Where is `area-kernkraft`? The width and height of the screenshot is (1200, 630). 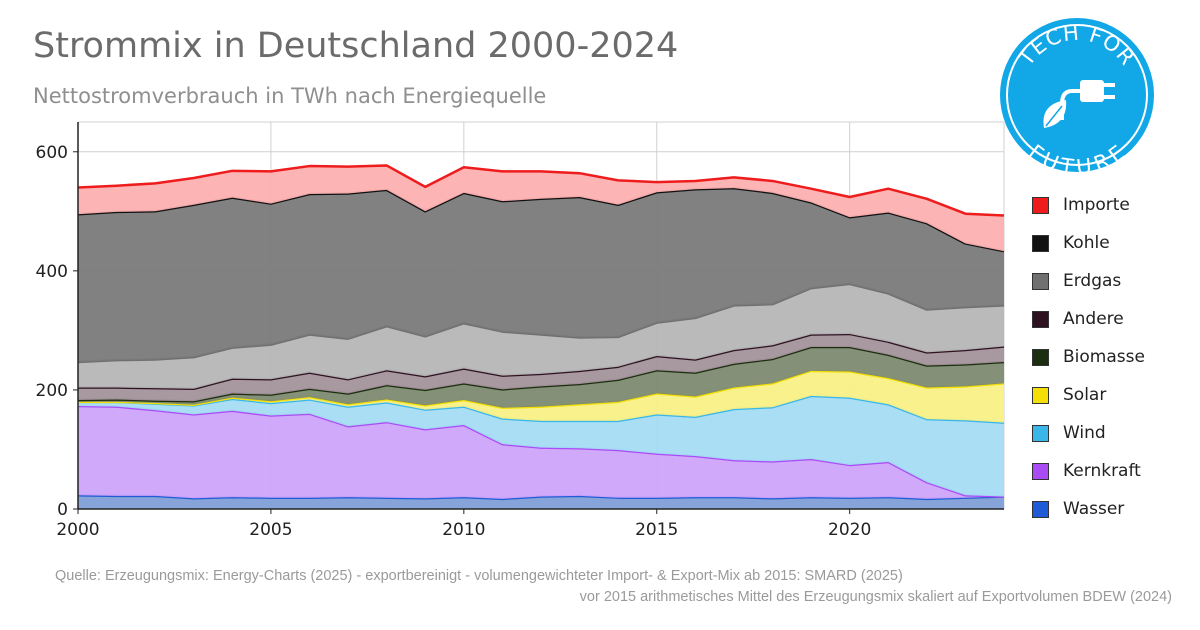 area-kernkraft is located at coordinates (541, 452).